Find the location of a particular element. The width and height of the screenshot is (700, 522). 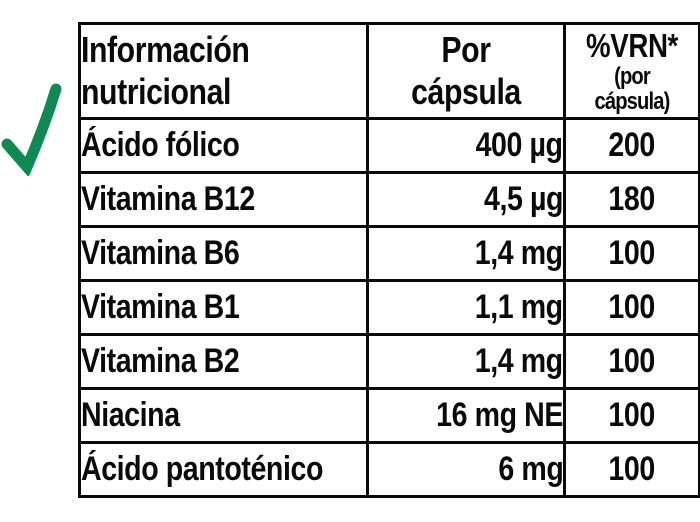

per-capsule-value: 400 µg is located at coordinates (519, 145).